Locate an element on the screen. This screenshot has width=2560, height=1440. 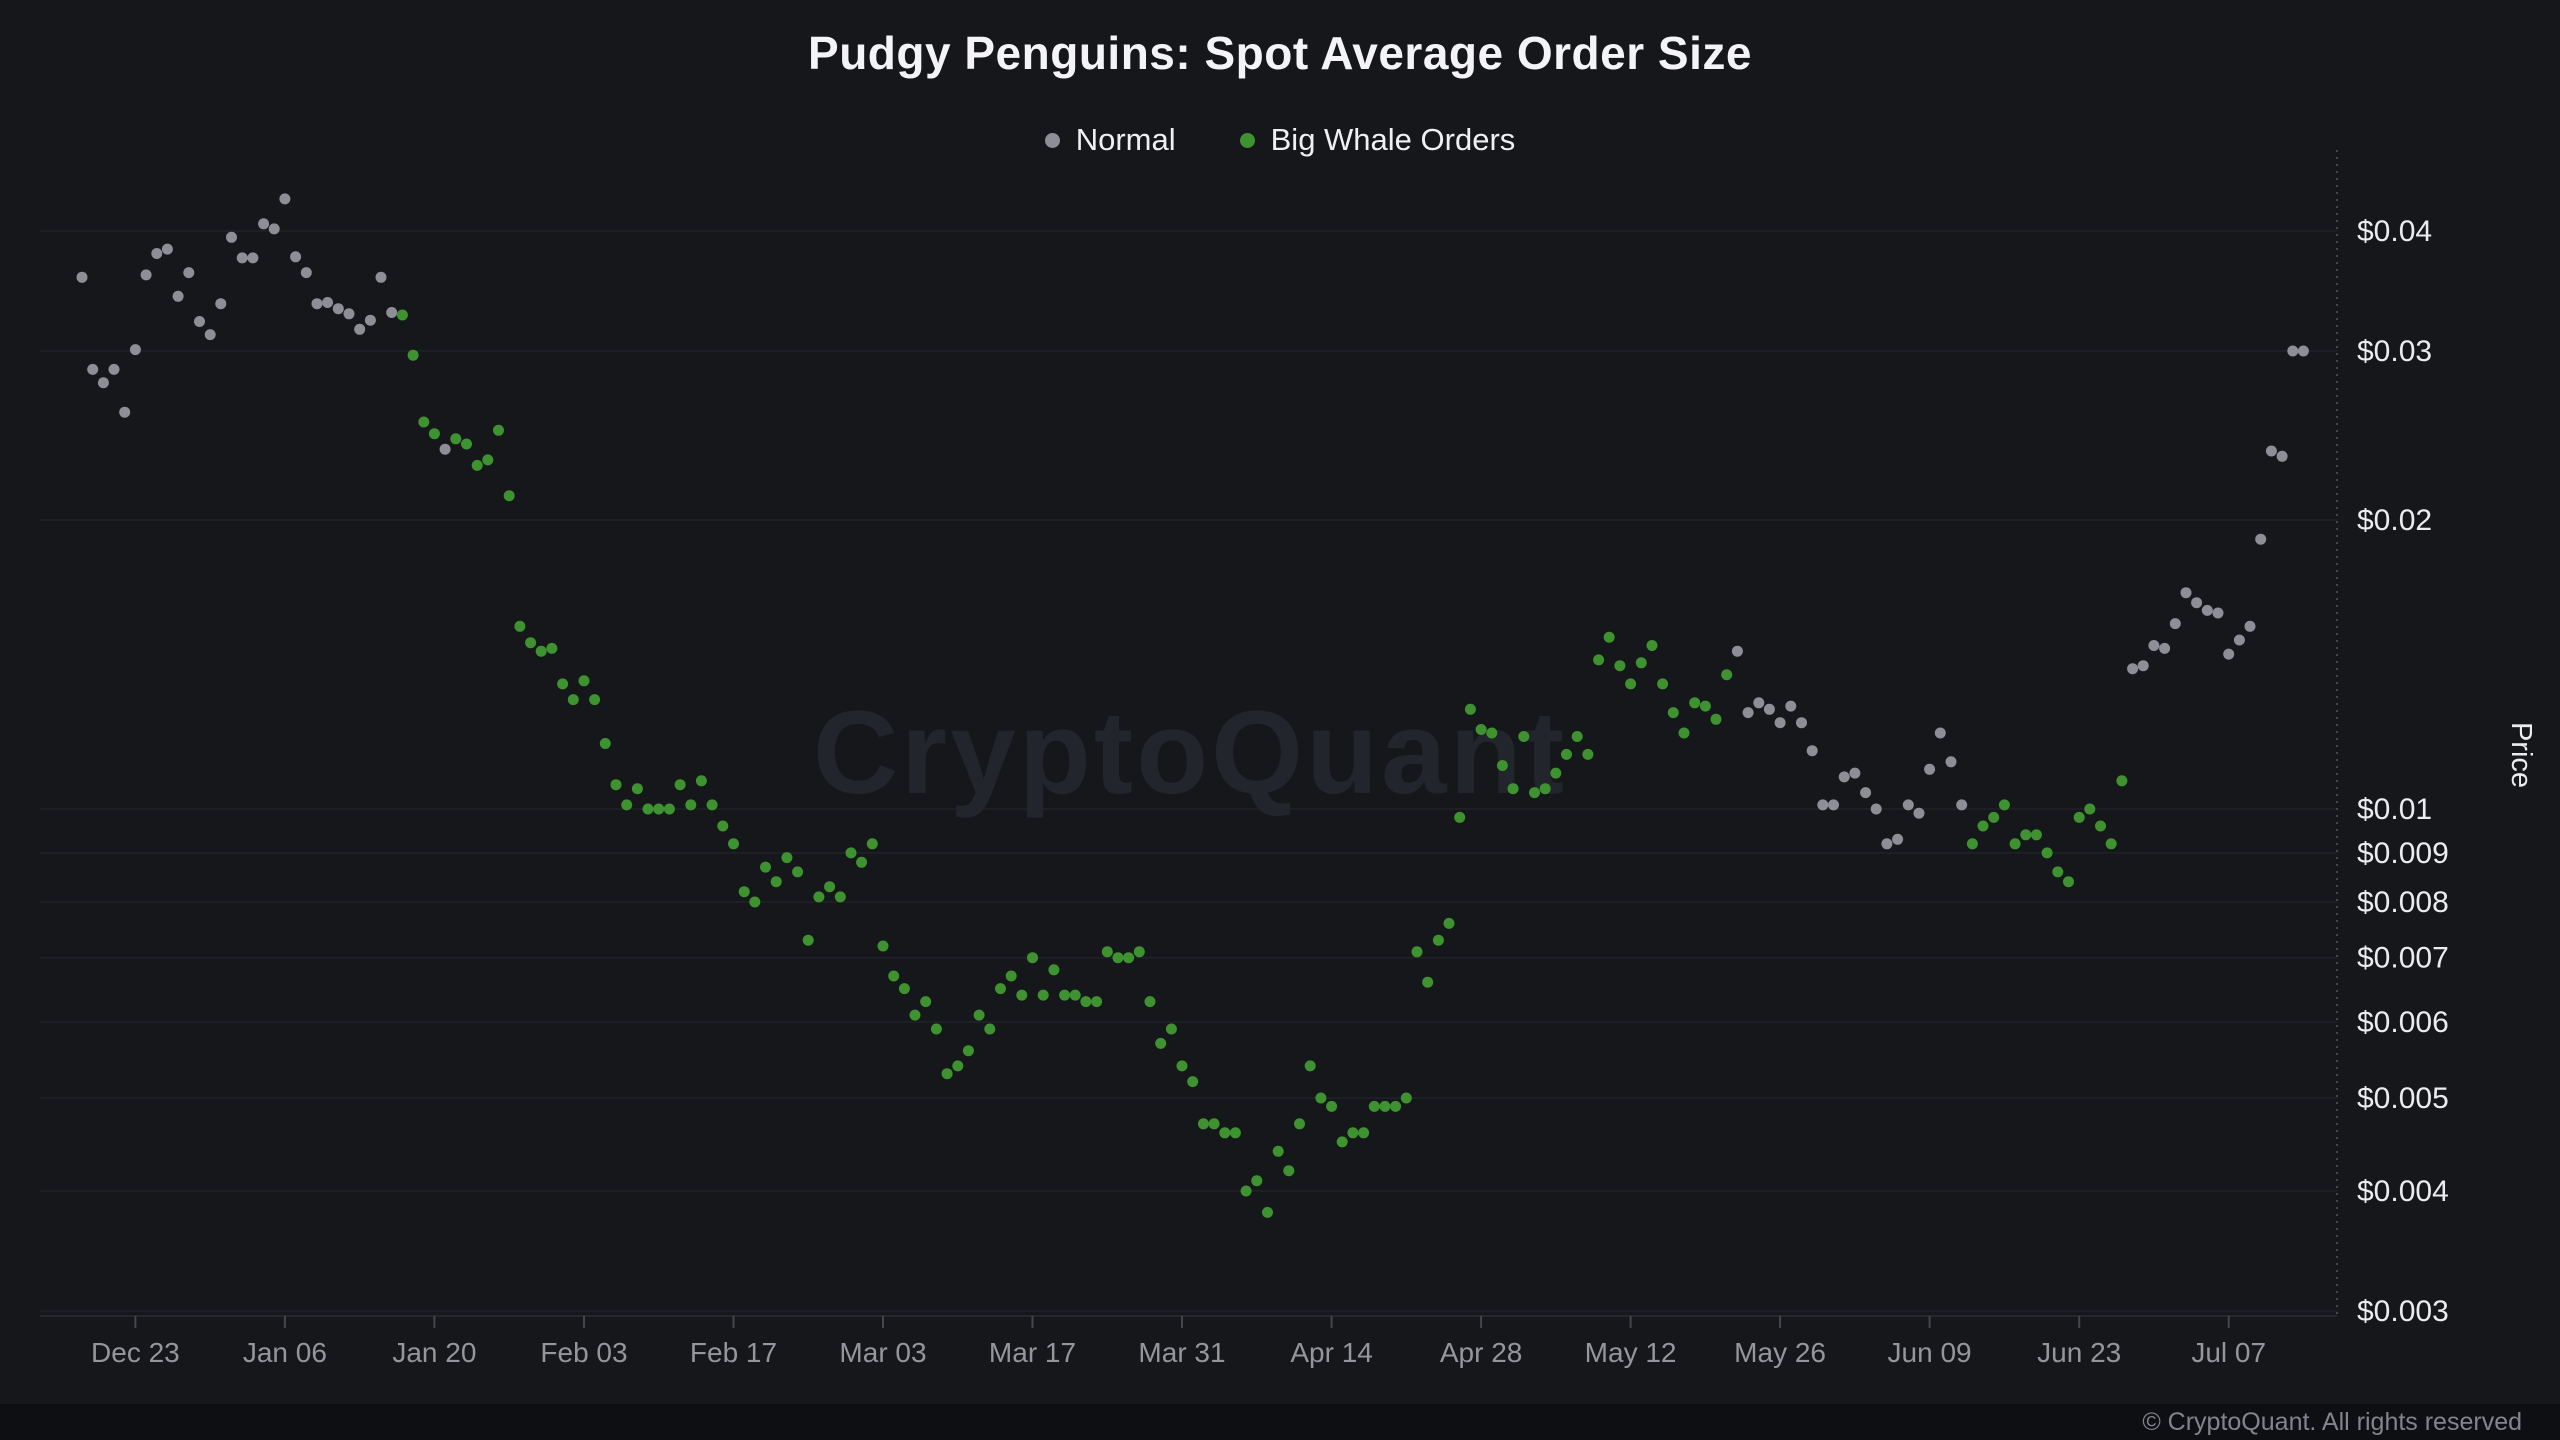
y-tick-label: $0.02 is located at coordinates (2394, 520).